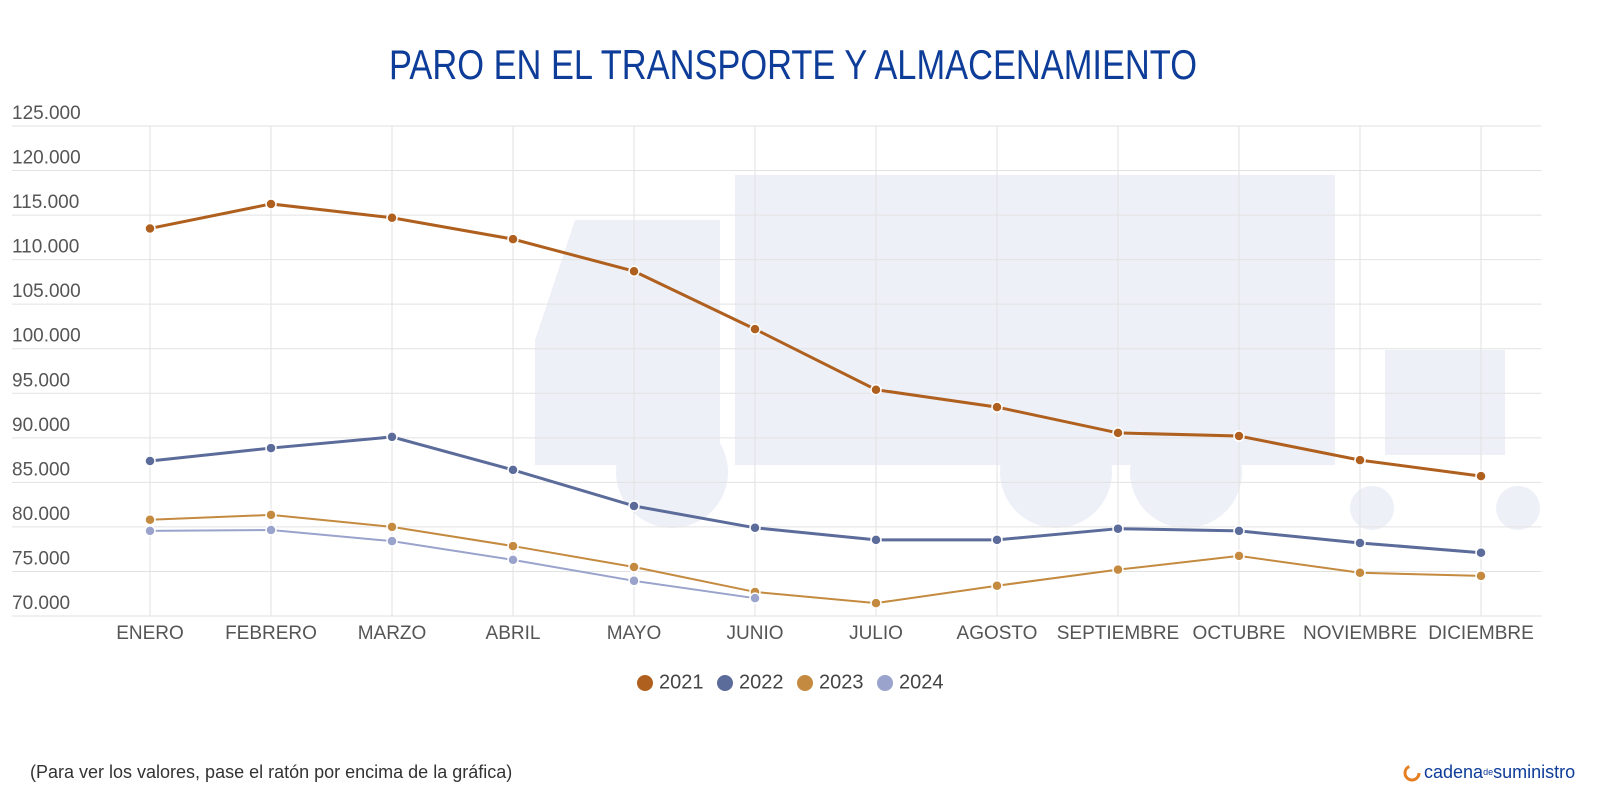 The width and height of the screenshot is (1600, 800). I want to click on x-tick-label: SEPTIEMBRE, so click(1118, 633).